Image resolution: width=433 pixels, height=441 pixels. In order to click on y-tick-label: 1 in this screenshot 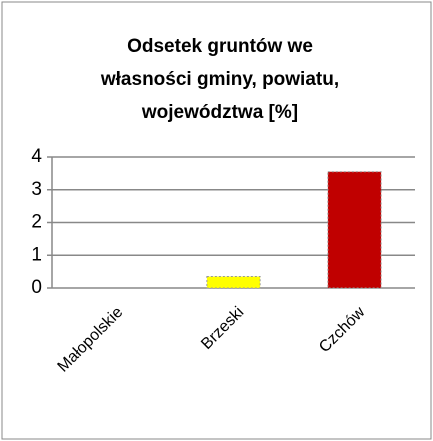, I will do `click(36, 254)`.